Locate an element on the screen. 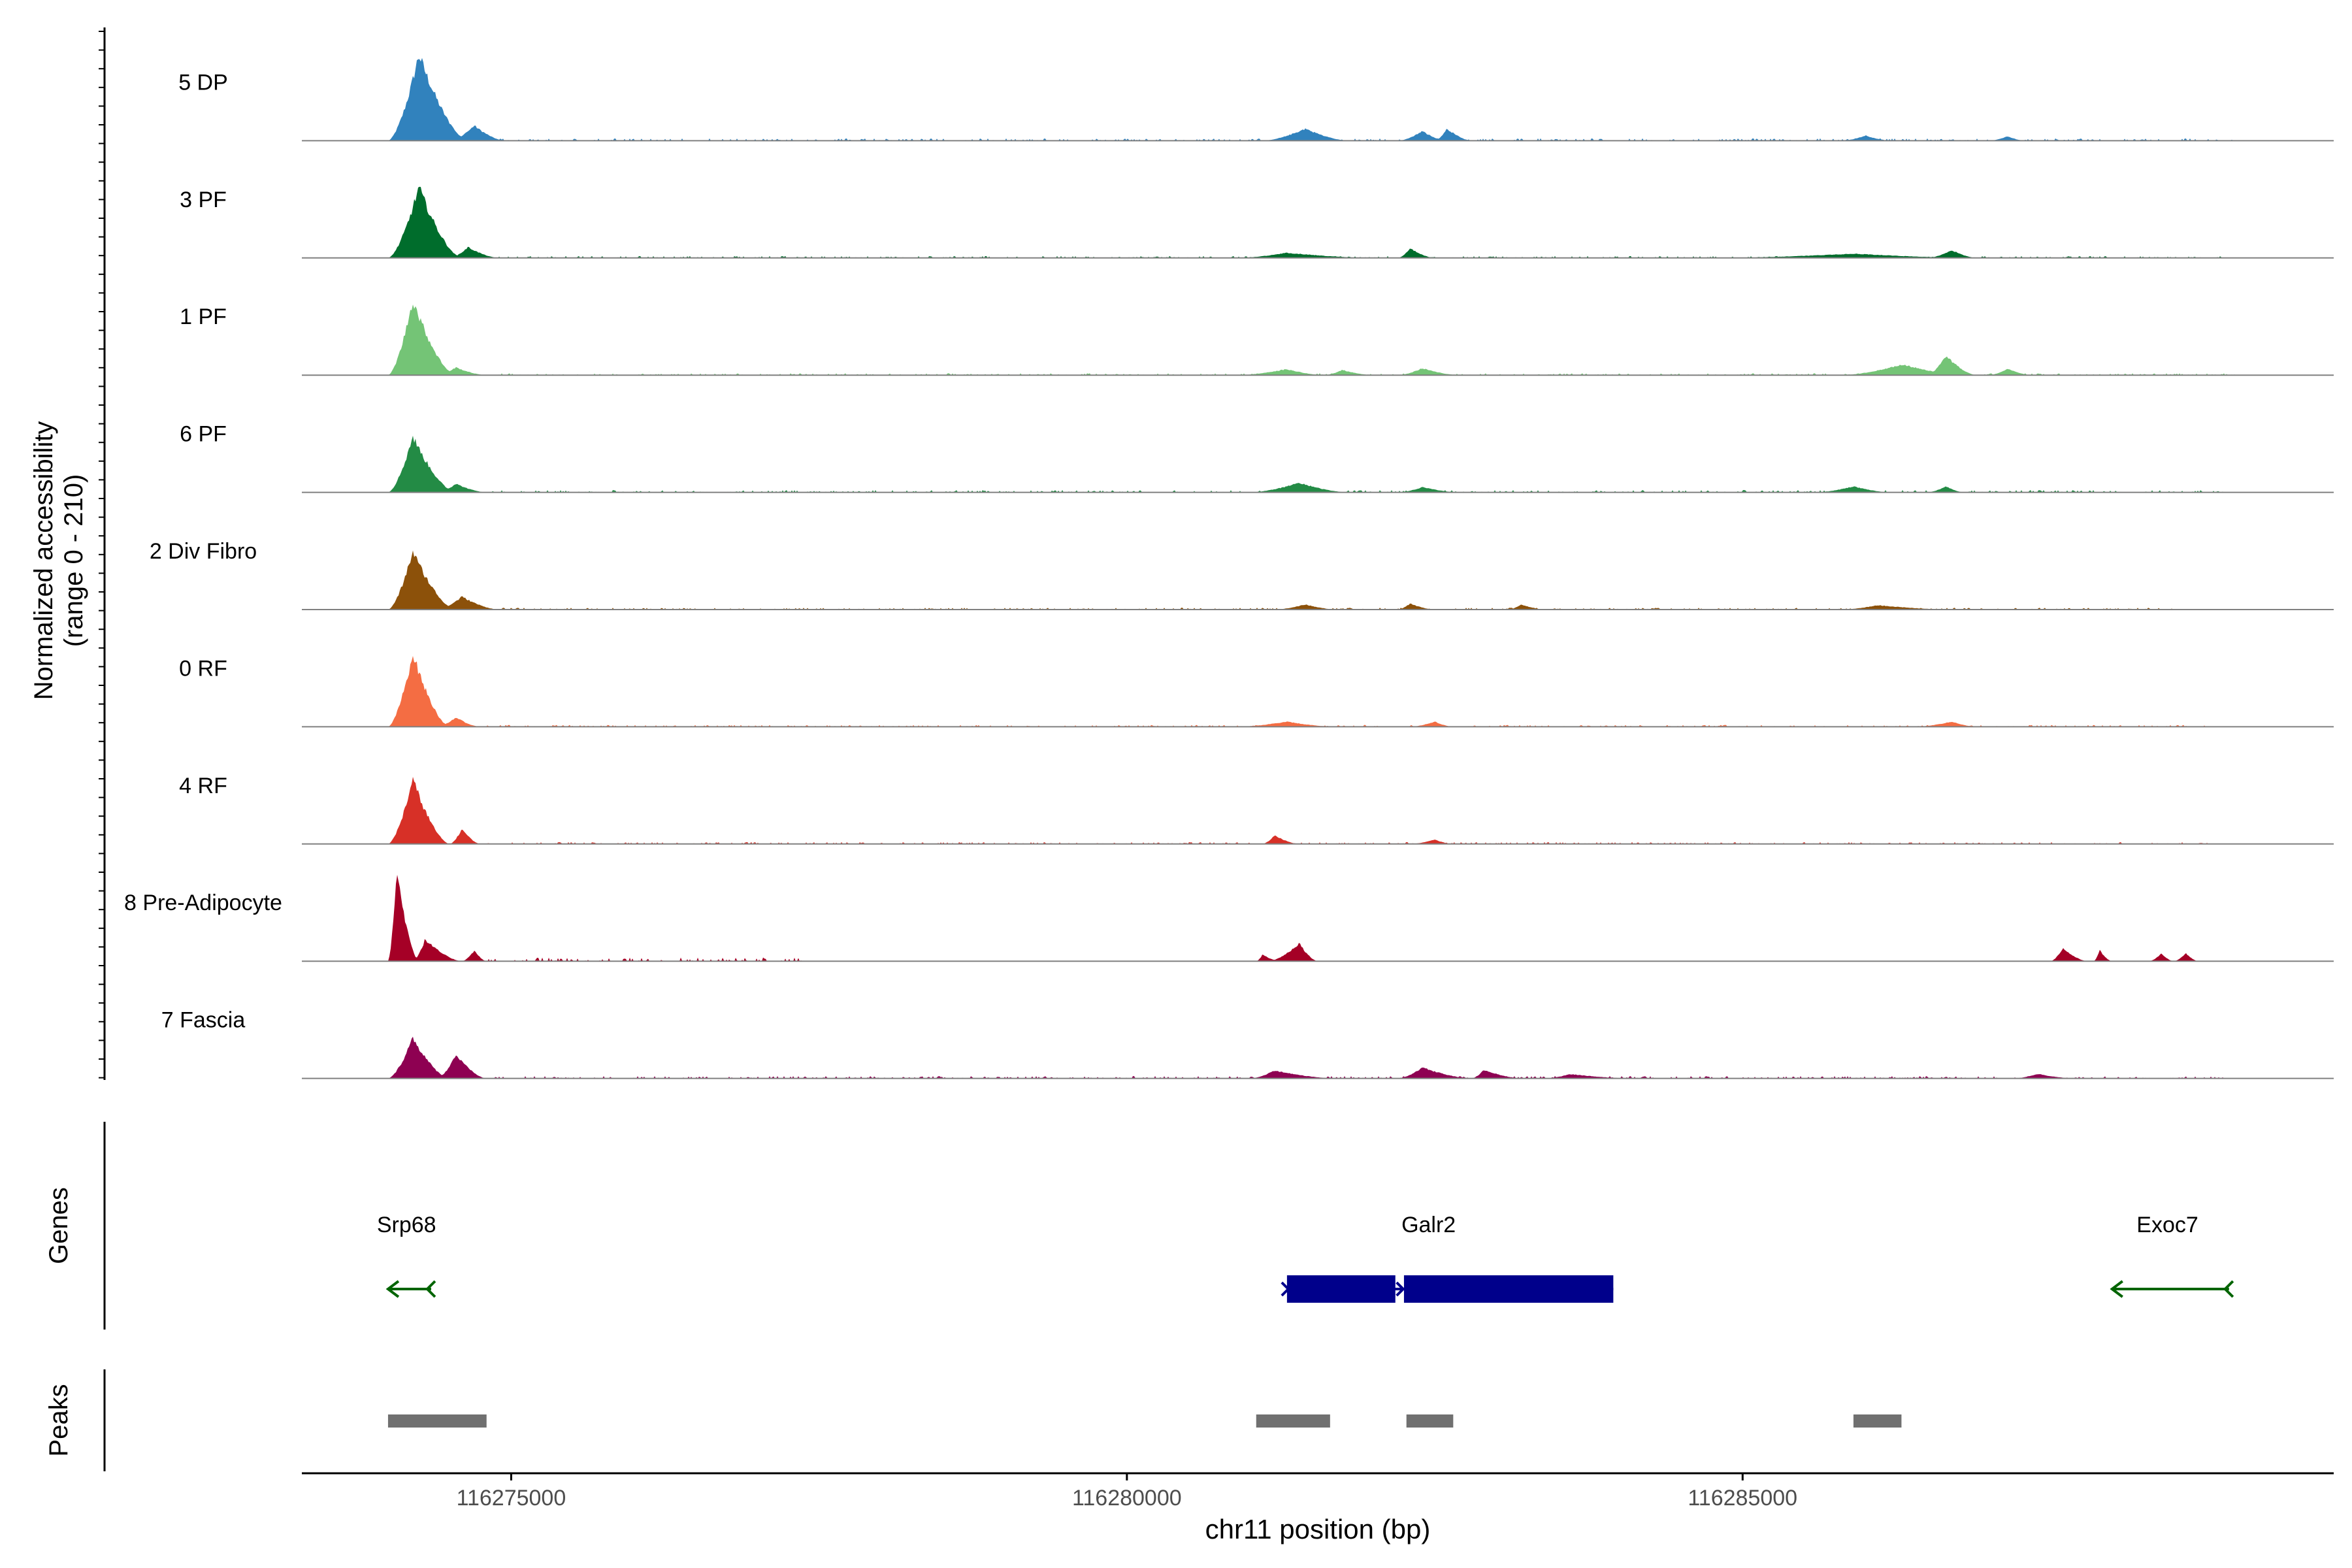 The image size is (2352, 1568). track-2-div-fibro: 2 Div Fibro is located at coordinates (1242, 574).